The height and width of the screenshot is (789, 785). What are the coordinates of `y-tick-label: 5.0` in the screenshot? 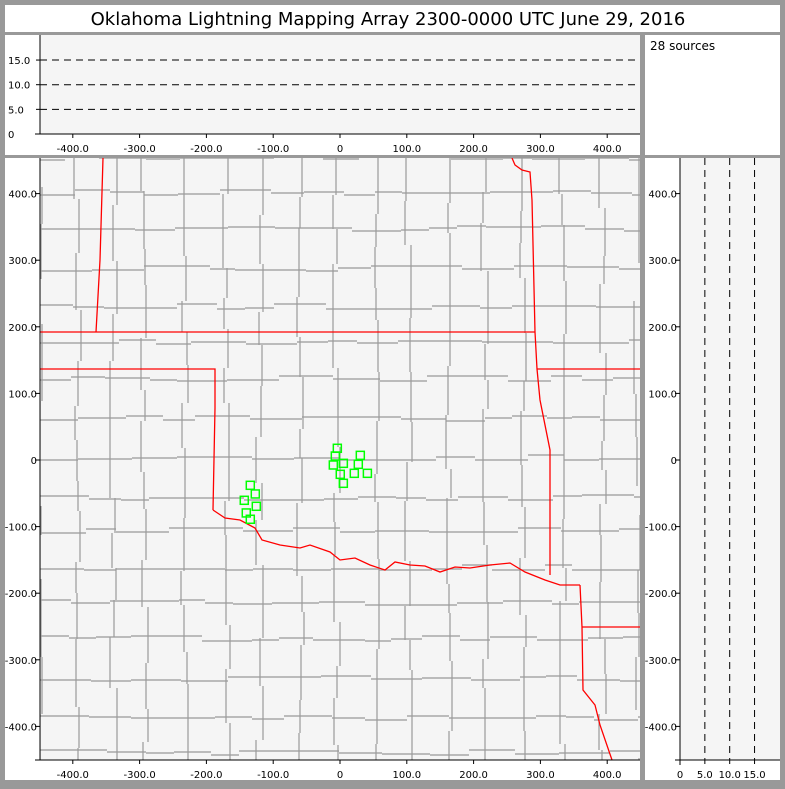 It's located at (16, 110).